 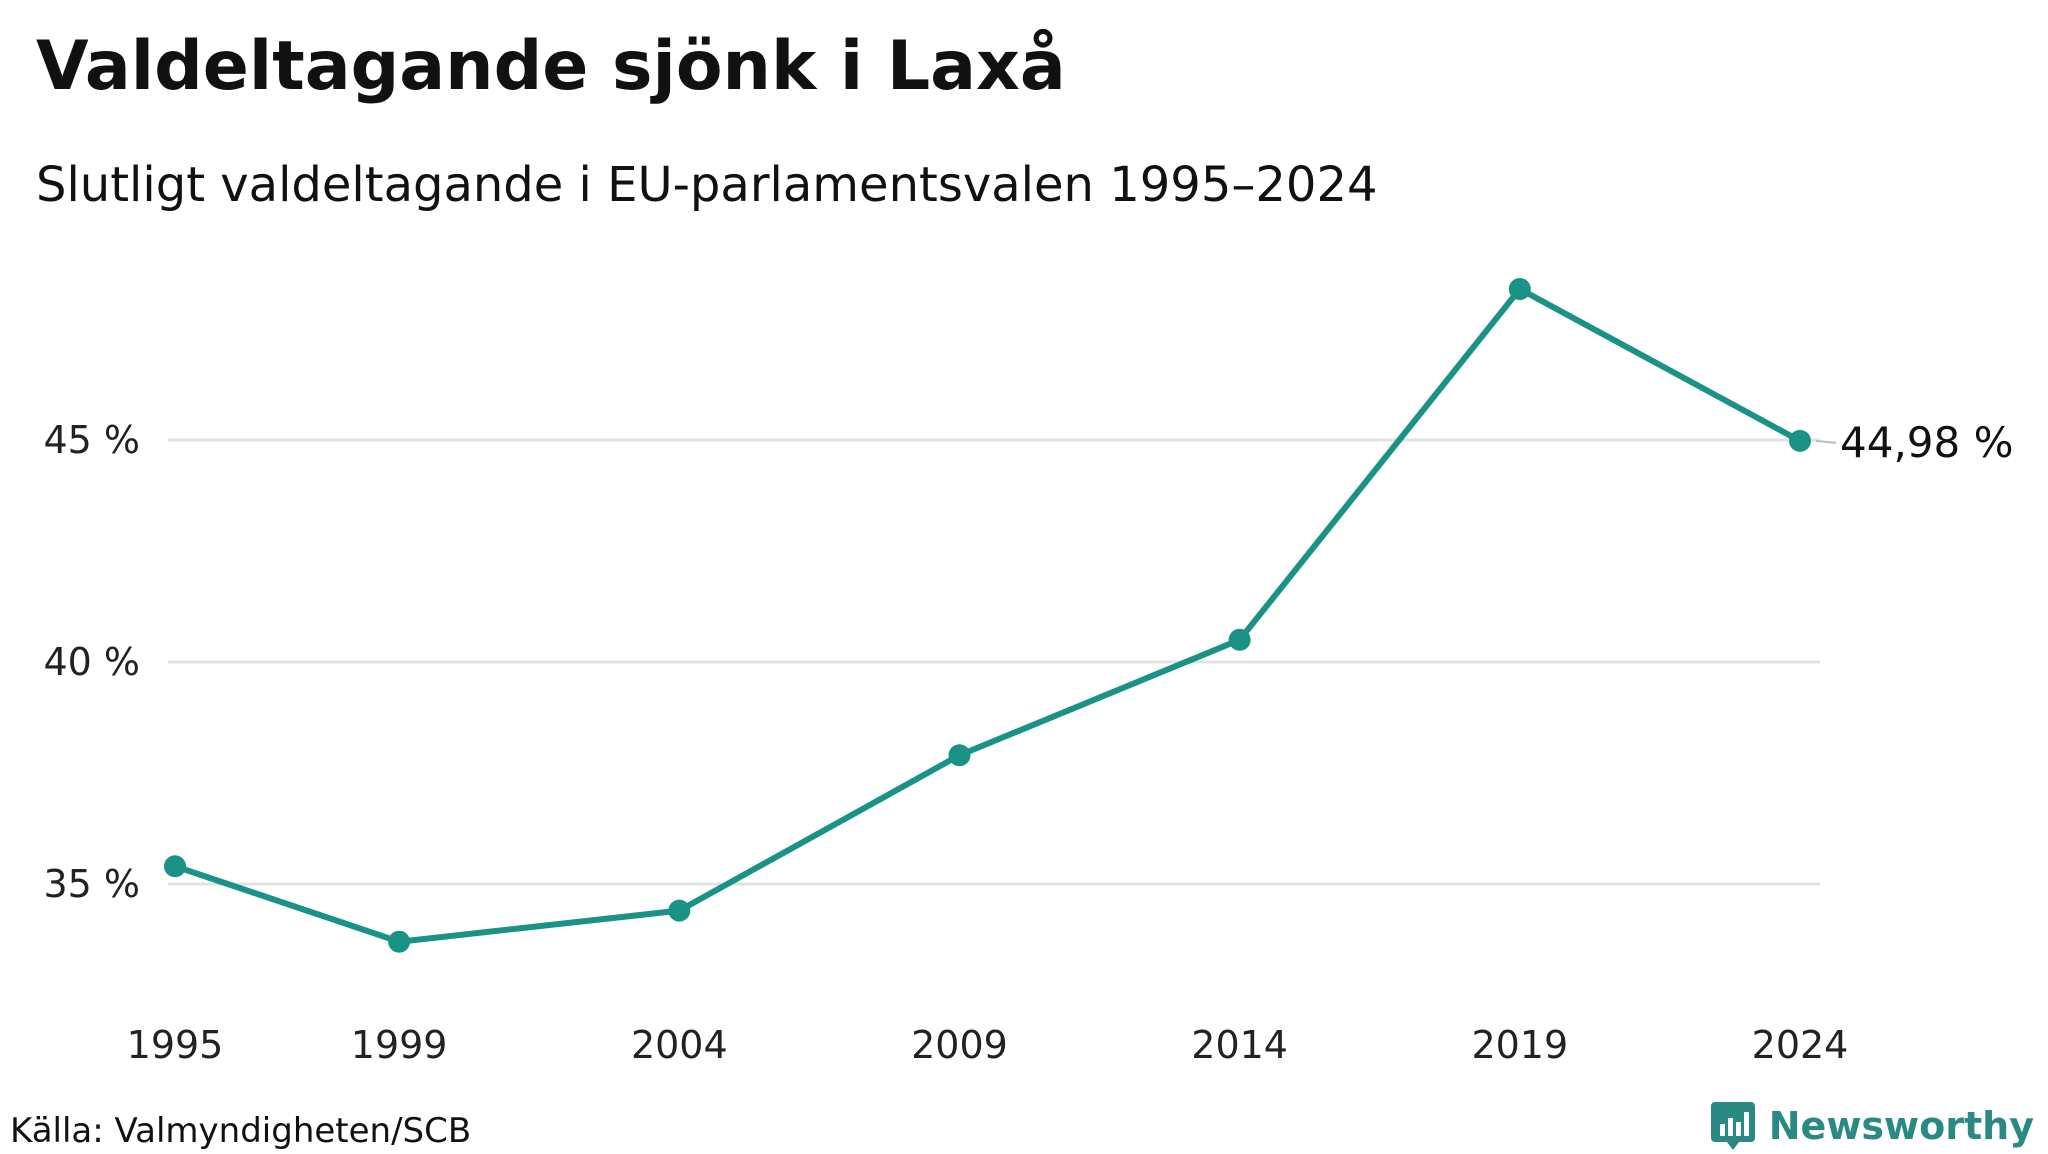 I want to click on data-point-2009, so click(x=959, y=755).